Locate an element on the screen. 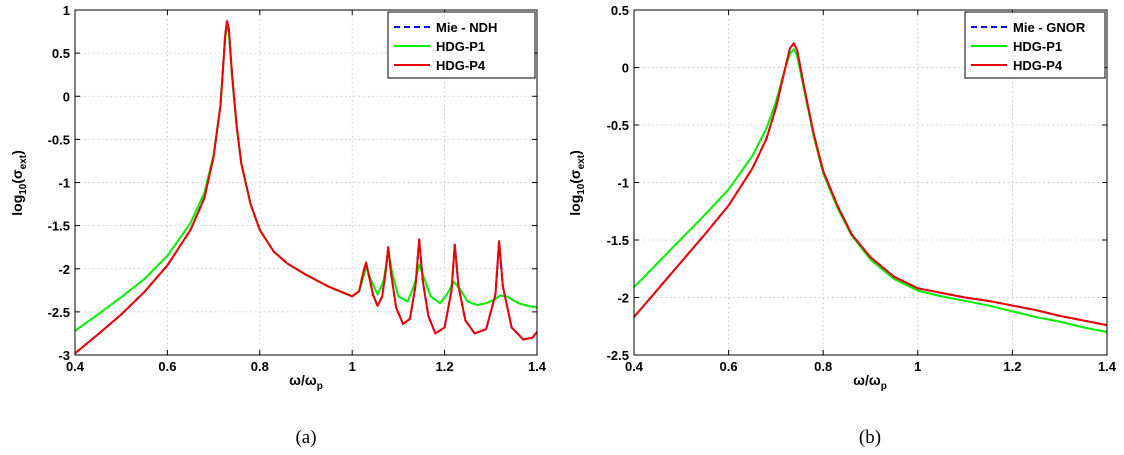 The height and width of the screenshot is (455, 1124). legend: Mie - GNOR HDG-P1 HDG-P4 is located at coordinates (1035, 45).